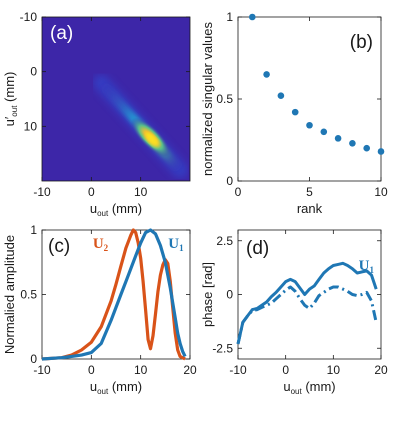 The image size is (415, 435). I want to click on panel-a-frame, so click(116, 99).